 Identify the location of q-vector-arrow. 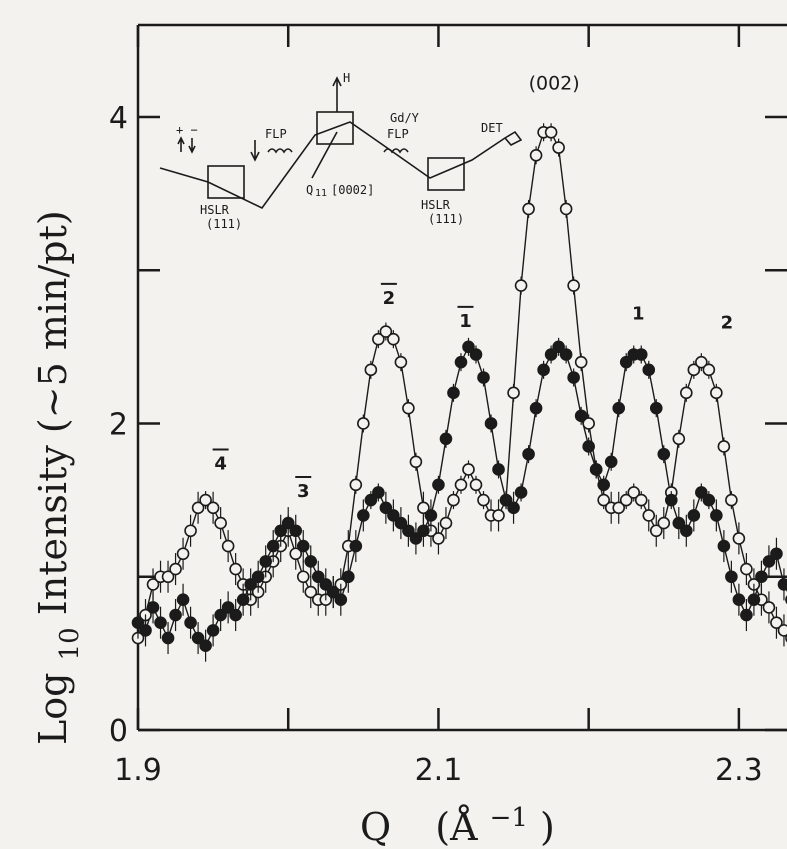
(324, 155).